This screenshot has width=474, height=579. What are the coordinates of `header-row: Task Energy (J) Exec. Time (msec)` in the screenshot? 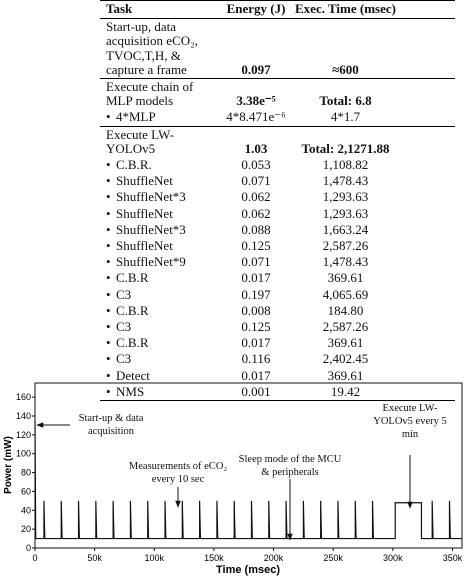 It's located at (277, 10).